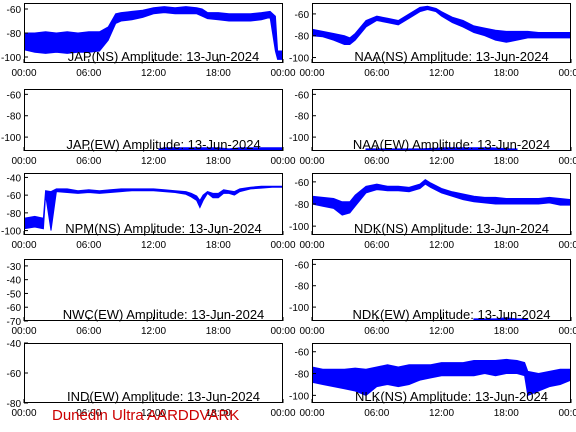  I want to click on panel-title: NDK(EW) Amplitude: 13-Jun-2024, so click(452, 314).